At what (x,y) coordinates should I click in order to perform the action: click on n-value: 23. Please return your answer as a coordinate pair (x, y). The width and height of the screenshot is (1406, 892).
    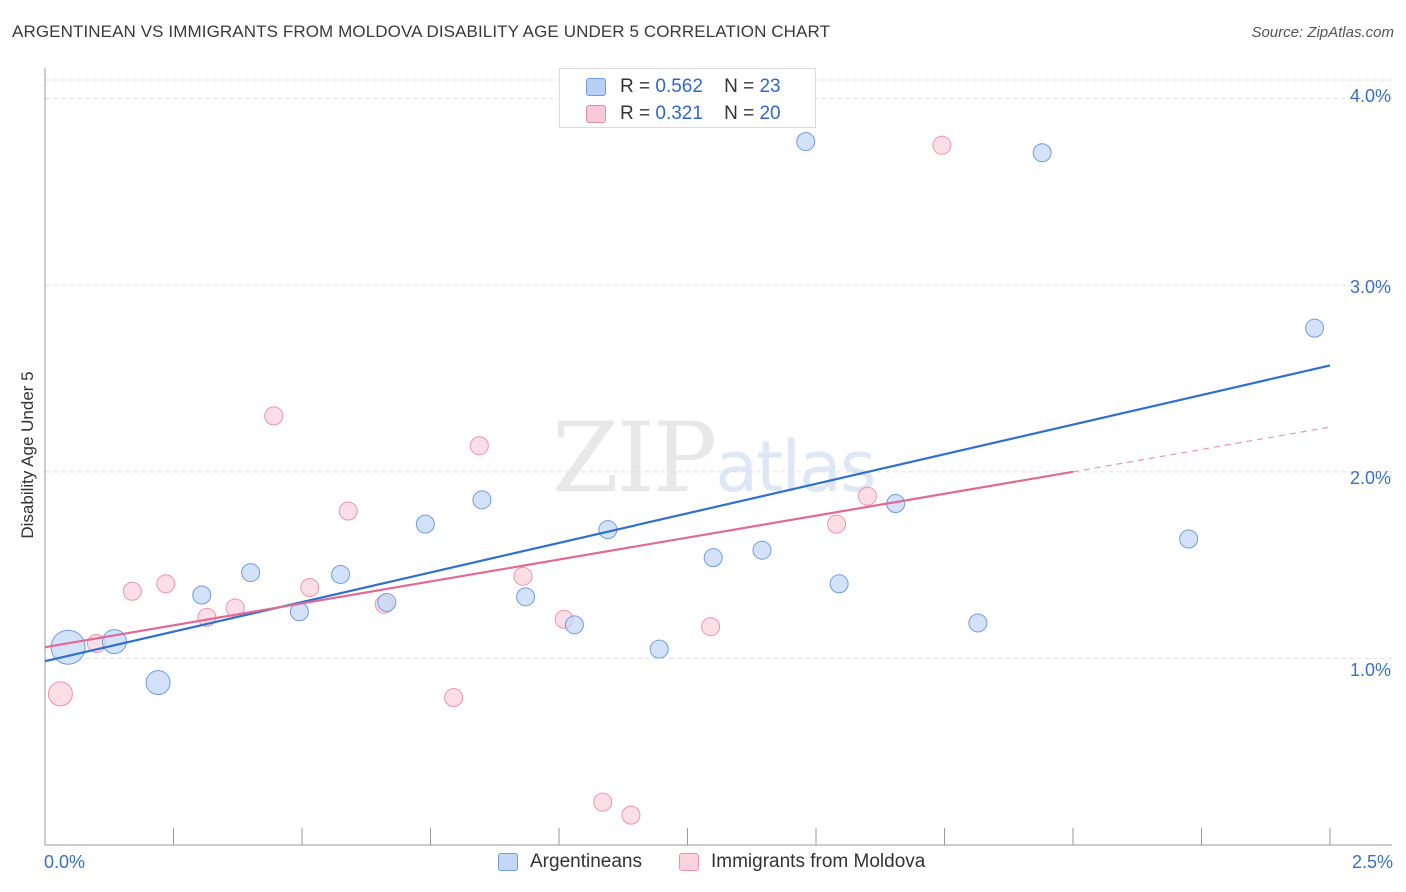
    Looking at the image, I should click on (770, 86).